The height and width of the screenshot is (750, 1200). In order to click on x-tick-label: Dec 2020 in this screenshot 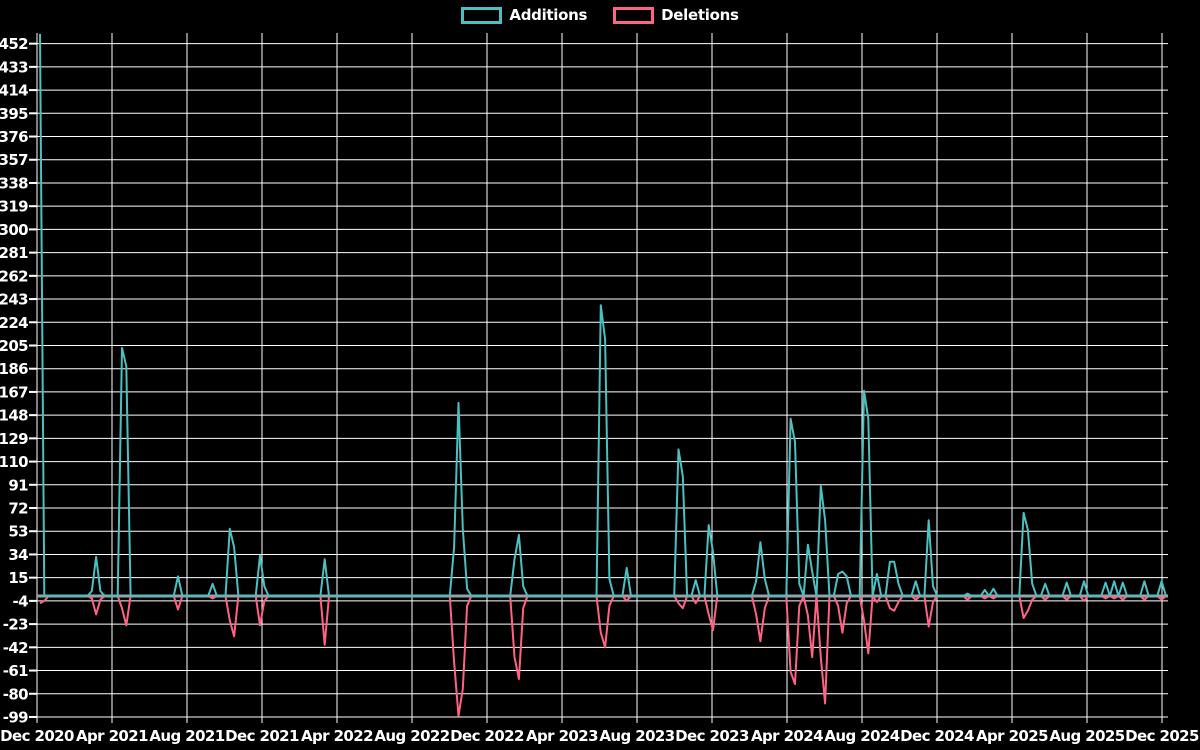, I will do `click(37, 736)`.